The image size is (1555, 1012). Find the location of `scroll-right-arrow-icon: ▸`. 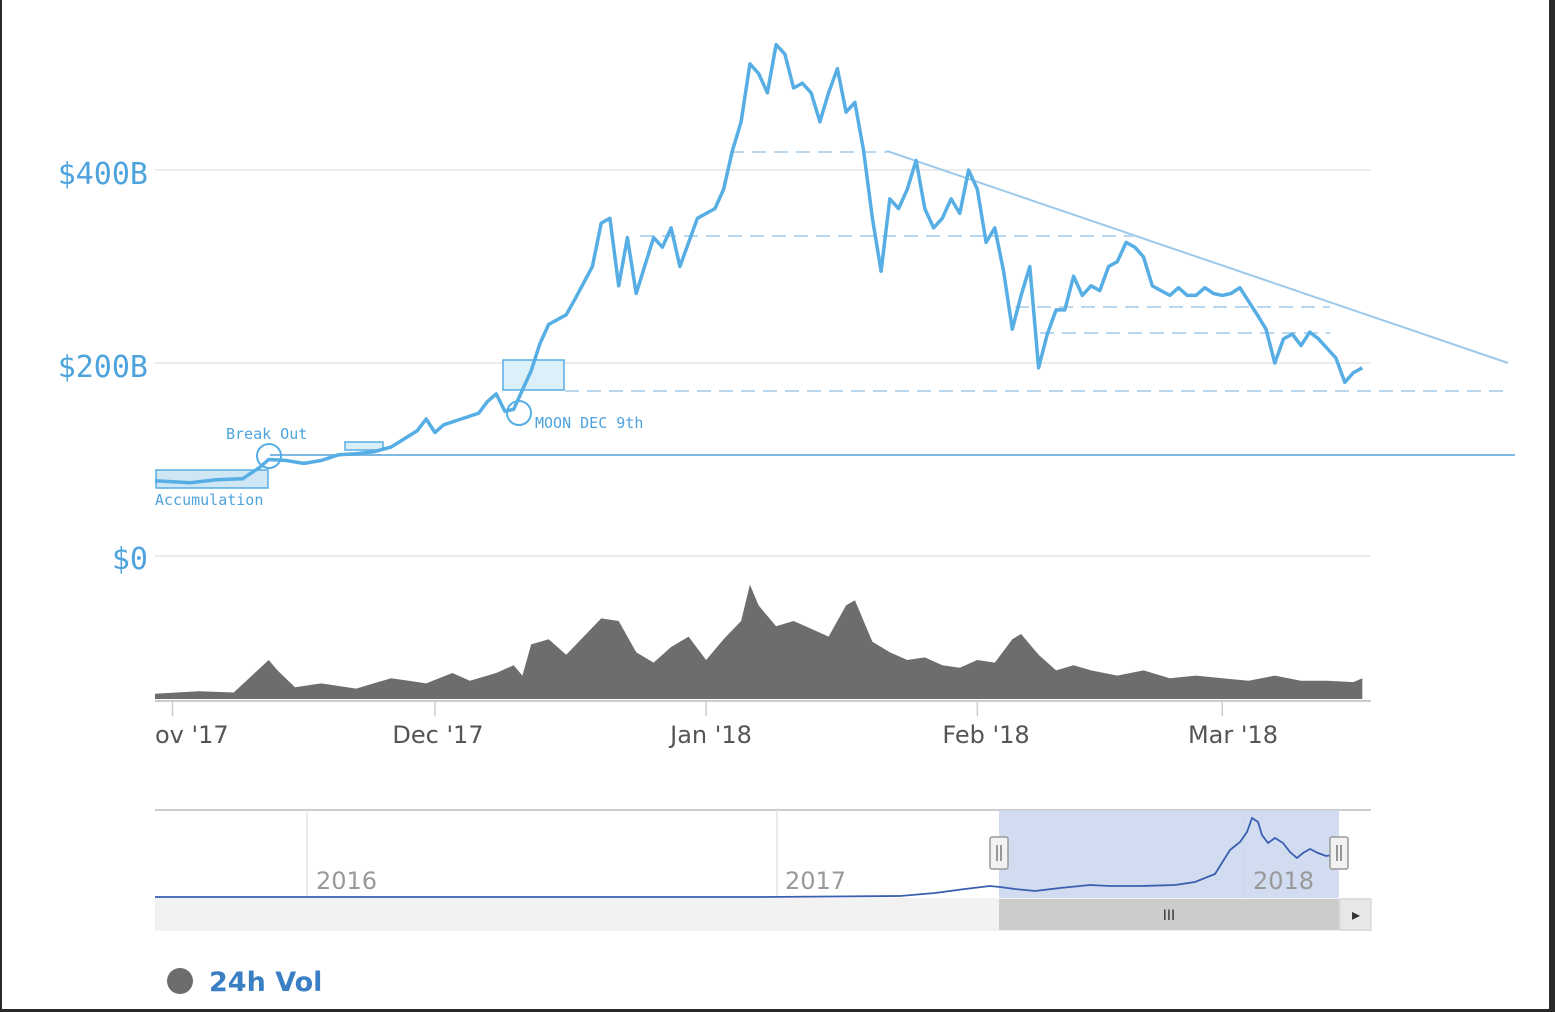

scroll-right-arrow-icon: ▸ is located at coordinates (1356, 914).